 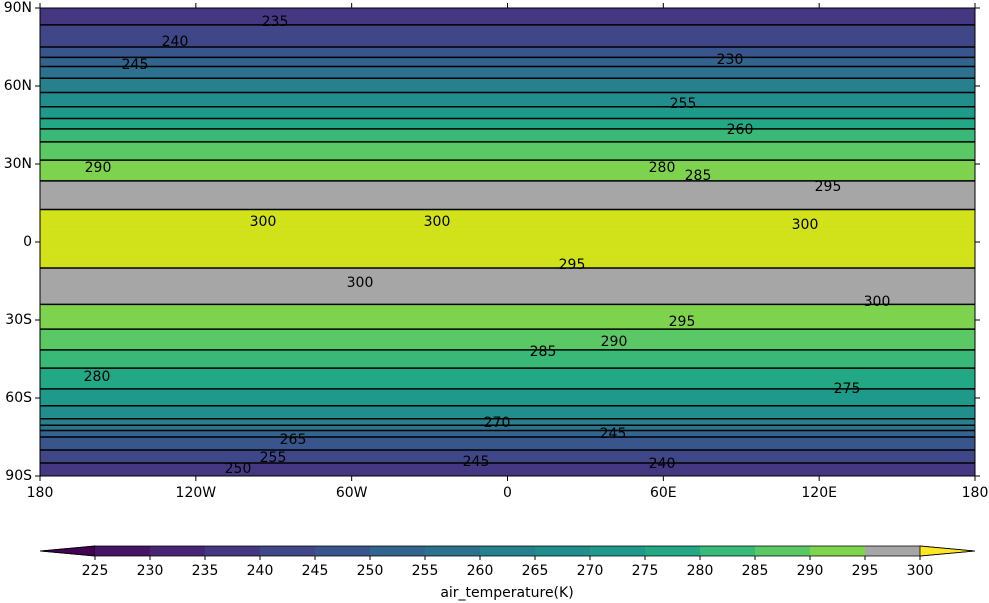 I want to click on y-tick-label: 30S, so click(x=18, y=320).